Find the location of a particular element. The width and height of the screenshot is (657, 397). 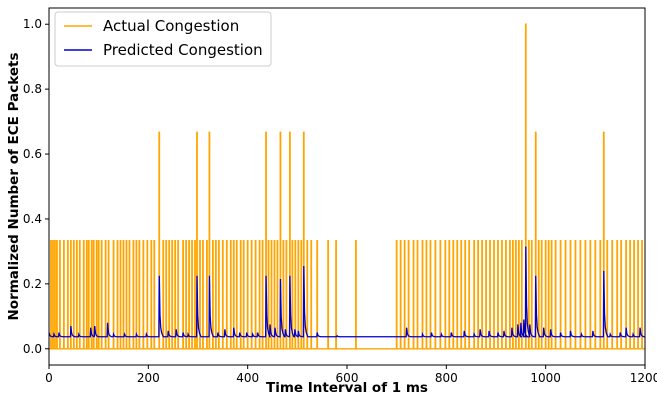

y-tick-label: 0.4 is located at coordinates (32, 219).